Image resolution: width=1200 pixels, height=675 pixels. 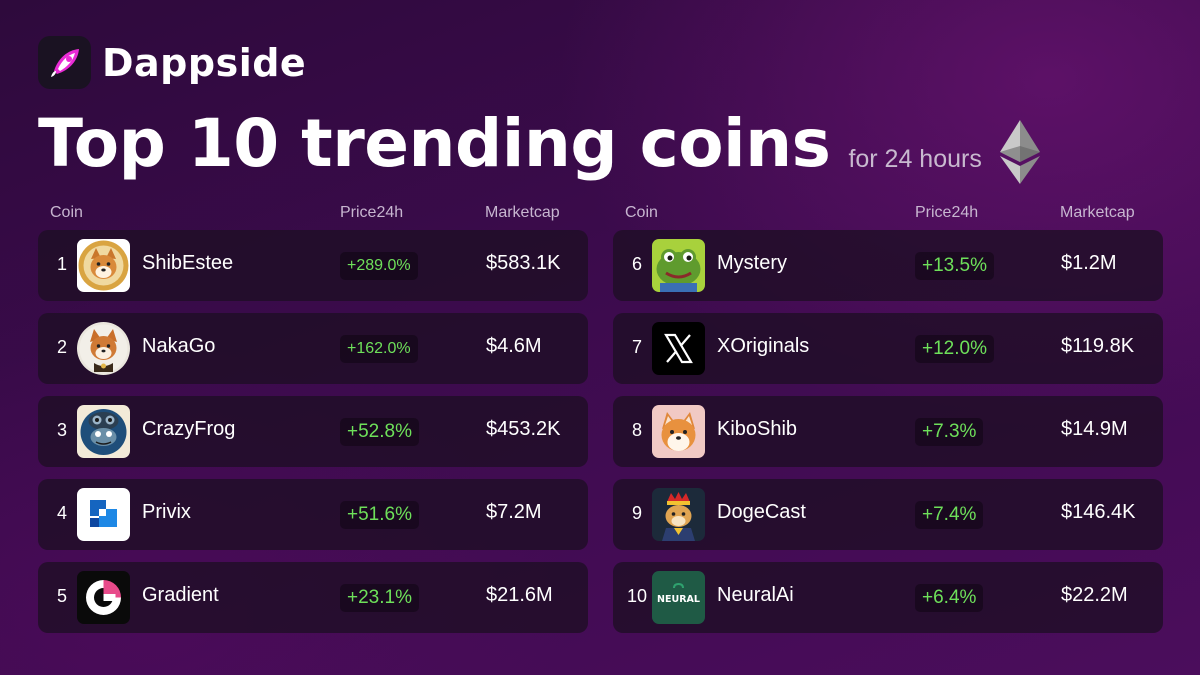 What do you see at coordinates (637, 596) in the screenshot?
I see `coin-rank: 10` at bounding box center [637, 596].